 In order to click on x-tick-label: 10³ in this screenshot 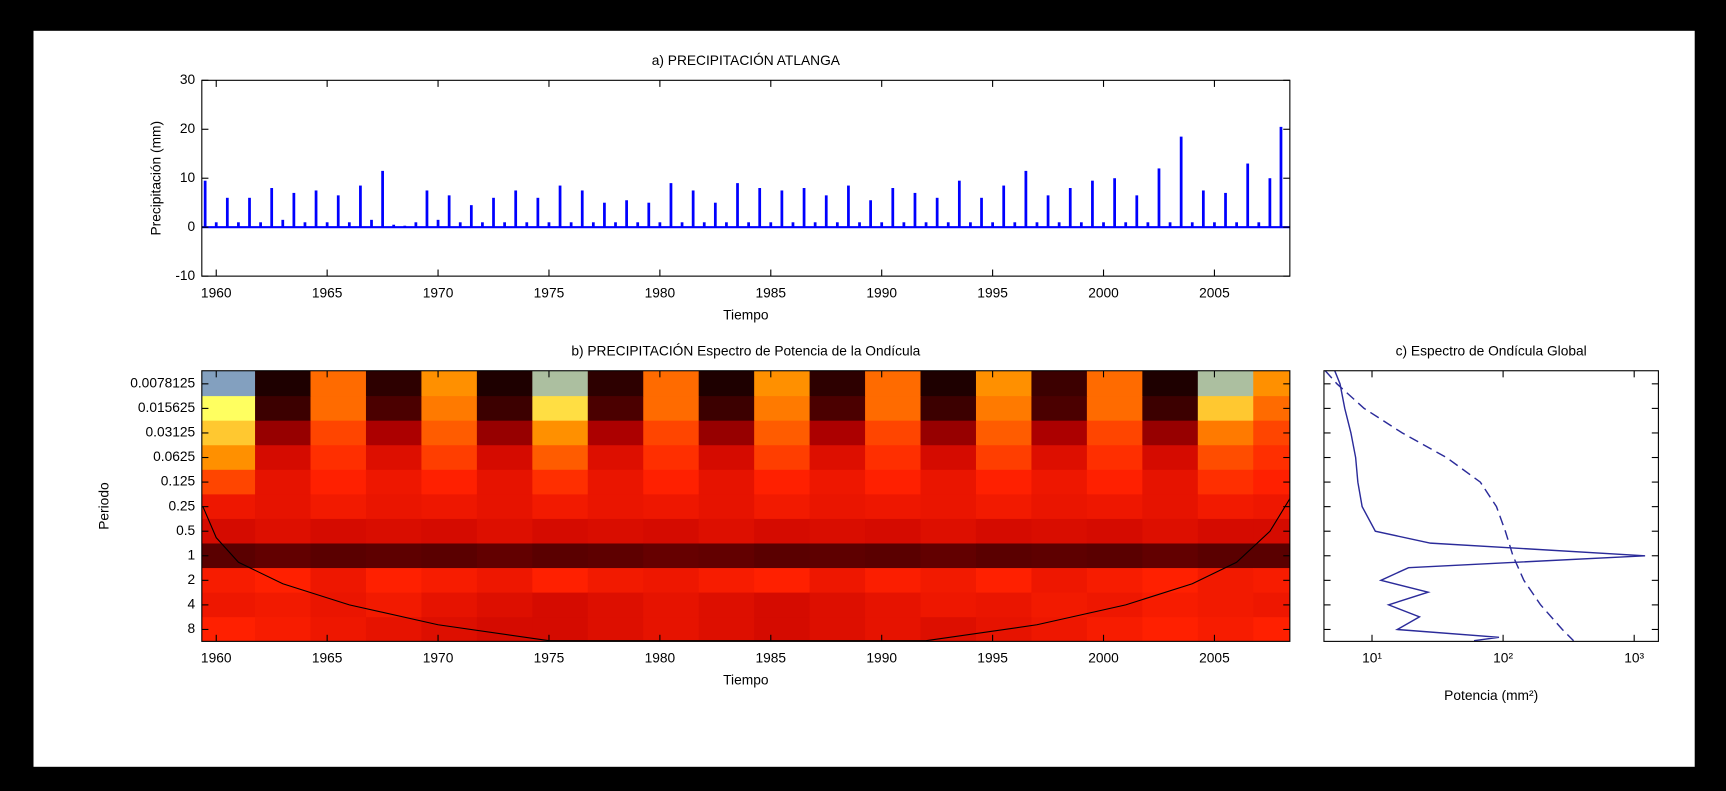, I will do `click(1634, 658)`.